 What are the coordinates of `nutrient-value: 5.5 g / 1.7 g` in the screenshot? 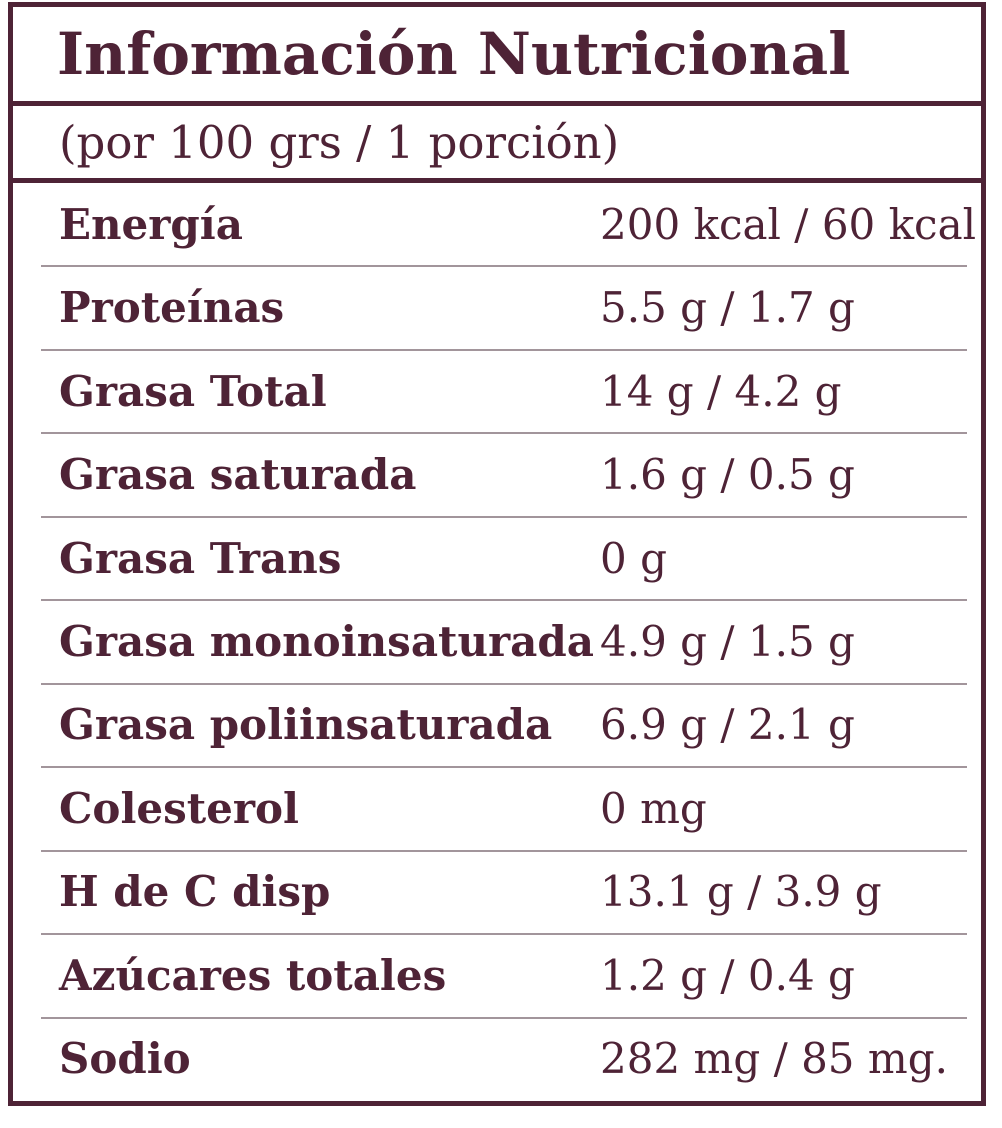 It's located at (727, 308).